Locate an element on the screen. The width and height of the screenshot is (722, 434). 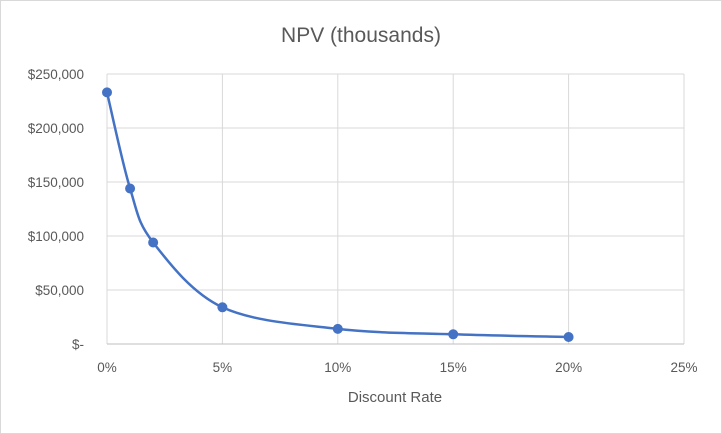
x-tick-label: 5% is located at coordinates (223, 367).